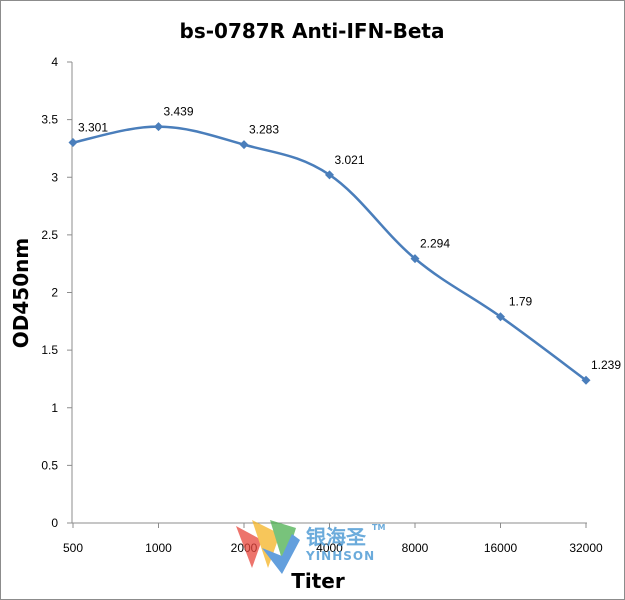  What do you see at coordinates (606, 365) in the screenshot?
I see `data-label: 1.239` at bounding box center [606, 365].